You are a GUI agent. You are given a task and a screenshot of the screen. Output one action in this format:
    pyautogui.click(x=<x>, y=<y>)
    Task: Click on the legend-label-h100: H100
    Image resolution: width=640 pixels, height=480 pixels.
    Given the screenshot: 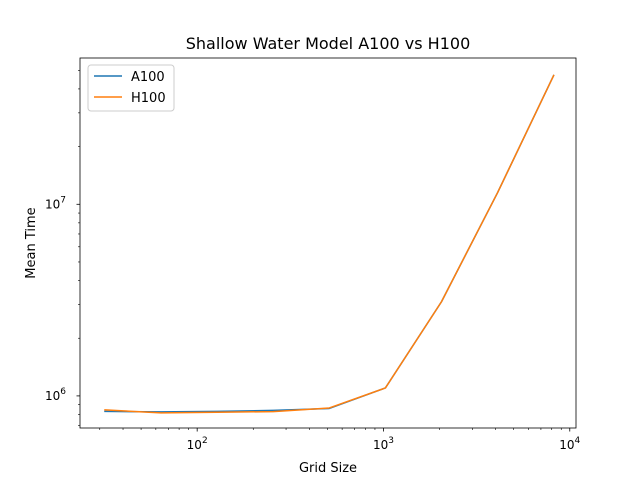 What is the action you would take?
    pyautogui.click(x=148, y=98)
    